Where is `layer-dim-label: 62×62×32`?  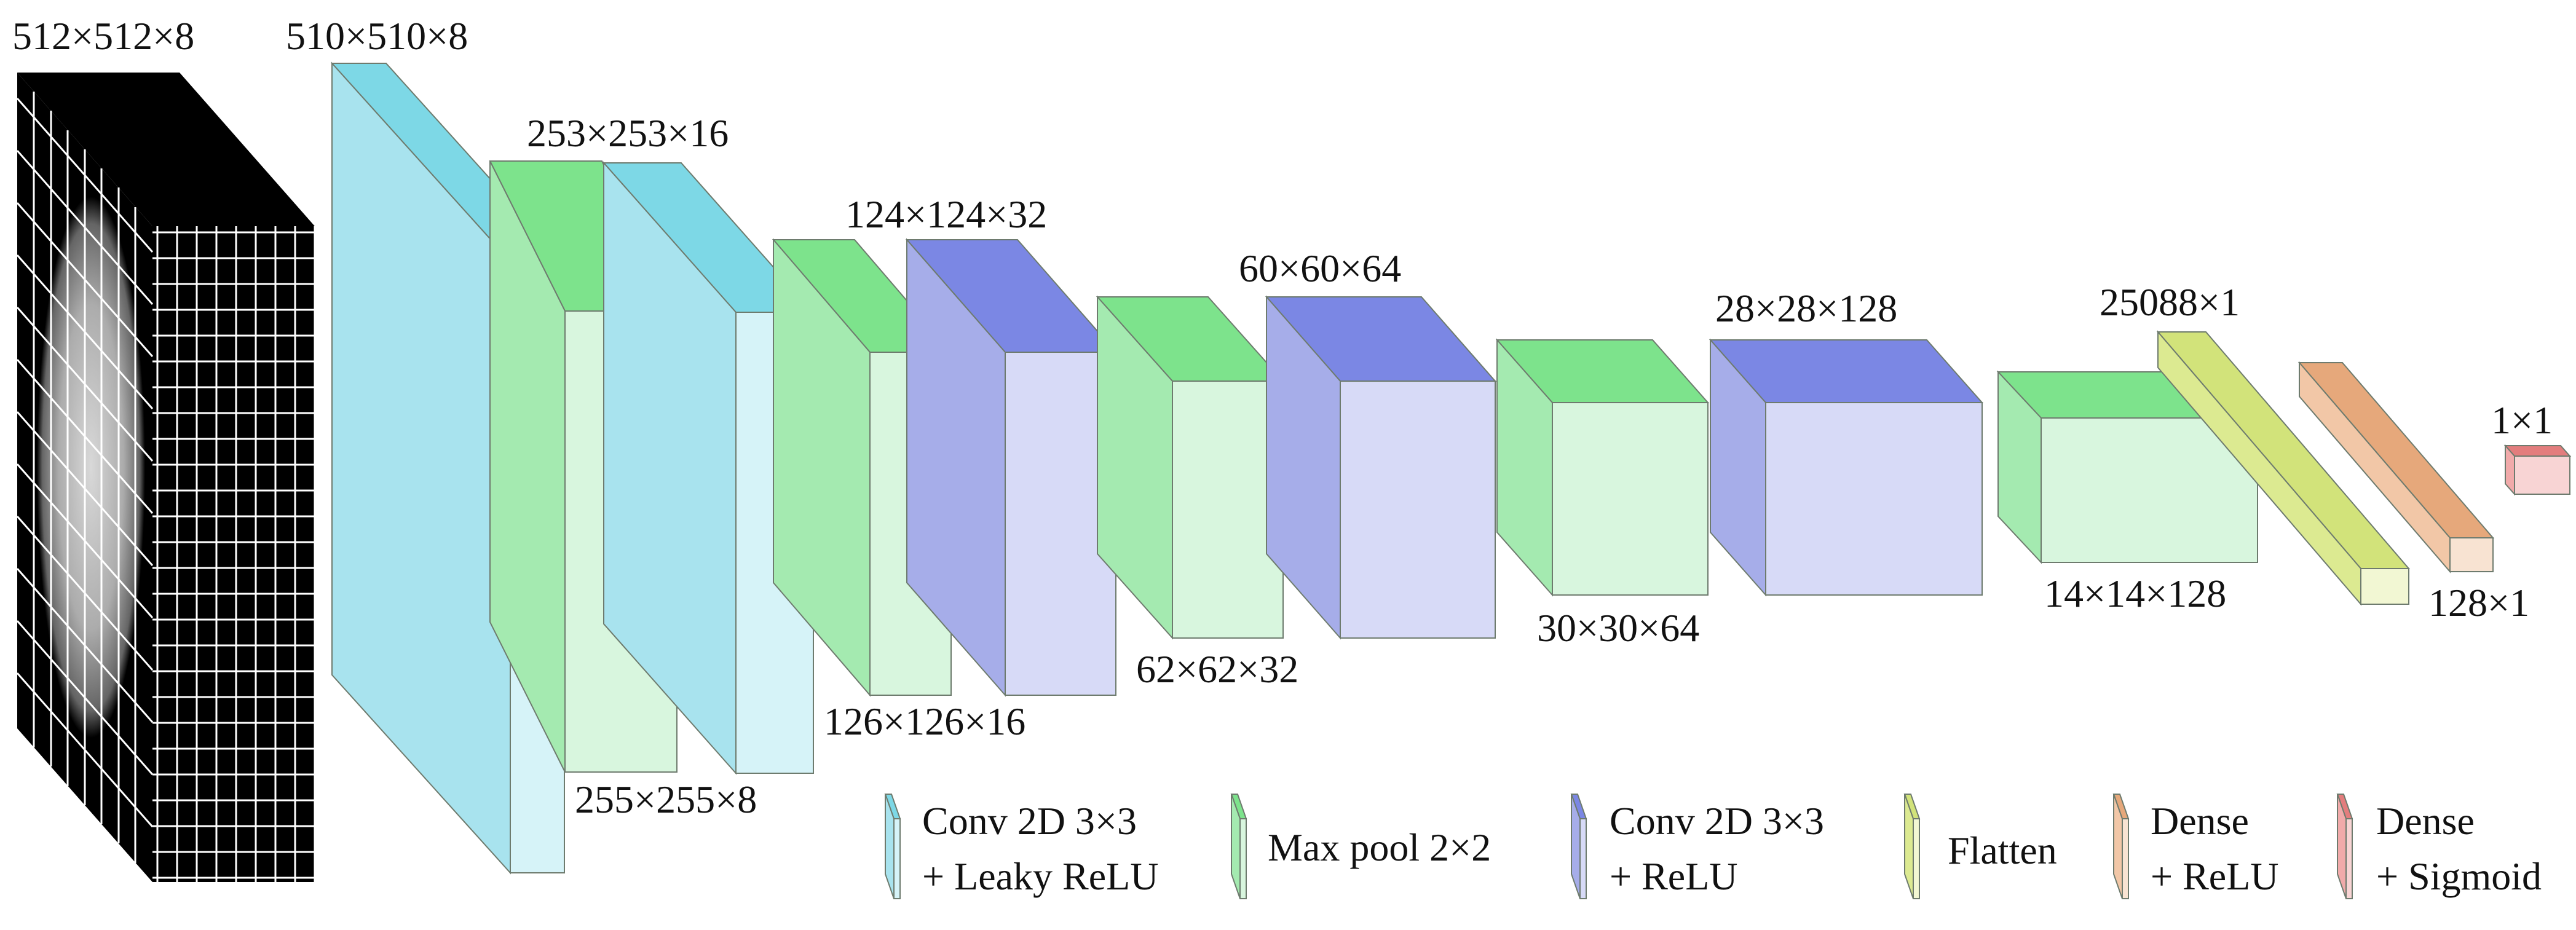
layer-dim-label: 62×62×32 is located at coordinates (1217, 669).